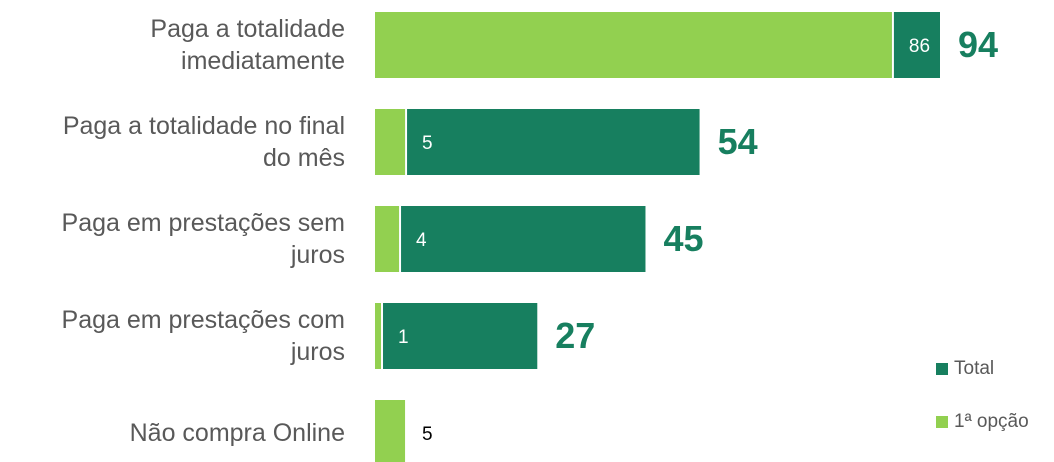  I want to click on category-label: Paga a totalidade imediatamente, so click(247, 45).